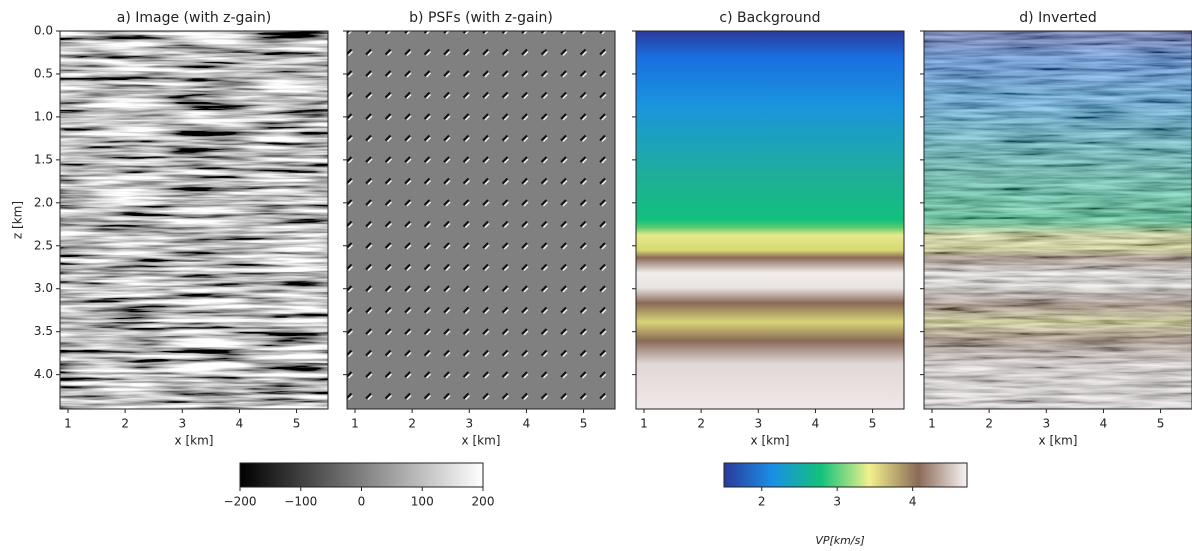 Image resolution: width=1192 pixels, height=551 pixels. Describe the element at coordinates (769, 18) in the screenshot. I see `panel-title: c) Background` at that location.